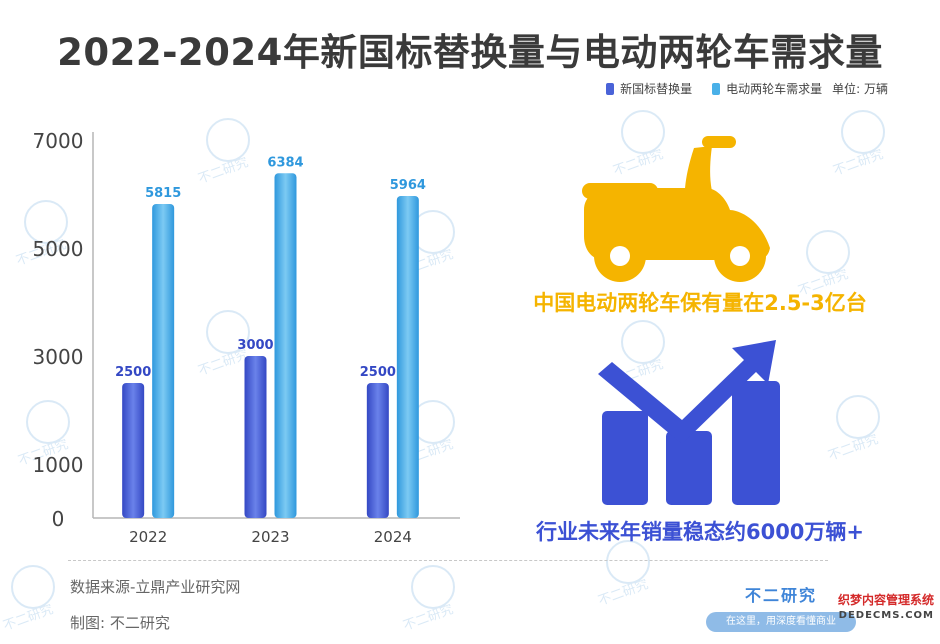  I want to click on y-tick-label: 0, so click(58, 519).